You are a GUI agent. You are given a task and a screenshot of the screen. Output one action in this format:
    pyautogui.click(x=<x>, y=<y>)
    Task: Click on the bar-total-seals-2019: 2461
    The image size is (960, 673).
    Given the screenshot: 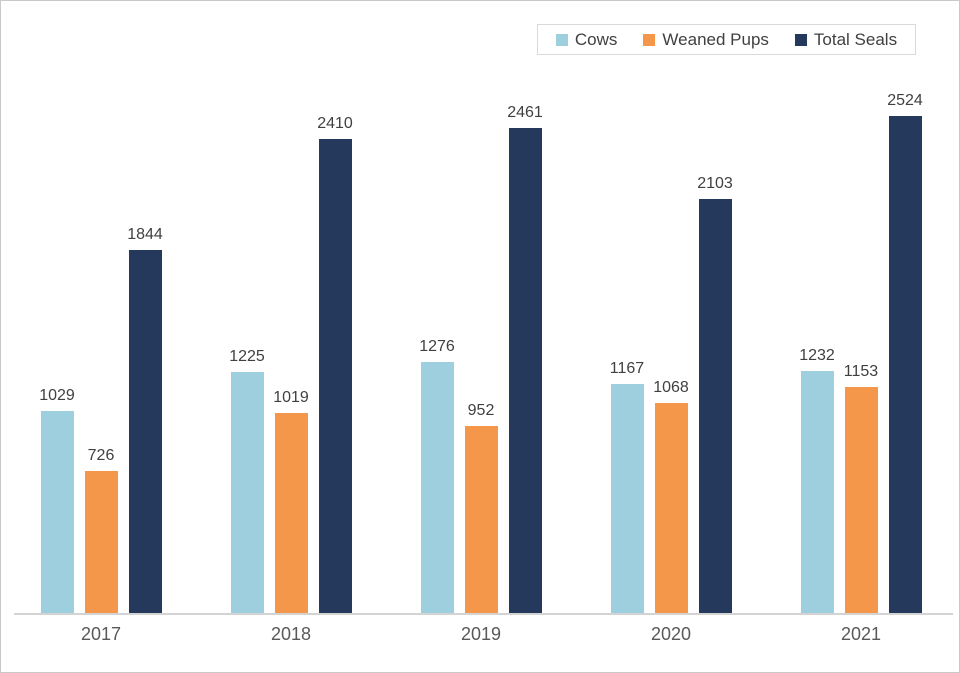 What is the action you would take?
    pyautogui.click(x=525, y=359)
    